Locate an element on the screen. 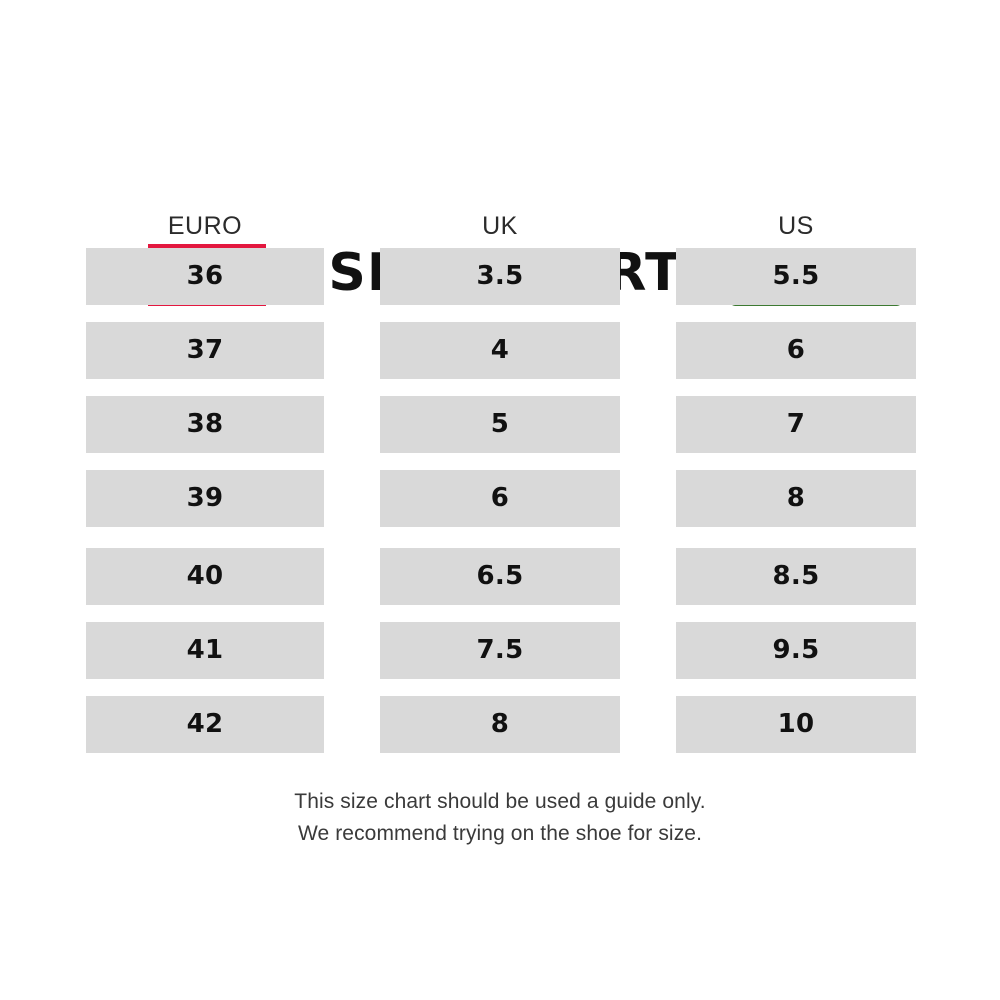 Image resolution: width=1000 pixels, height=1000 pixels. size-cell-uk: 8 is located at coordinates (500, 724).